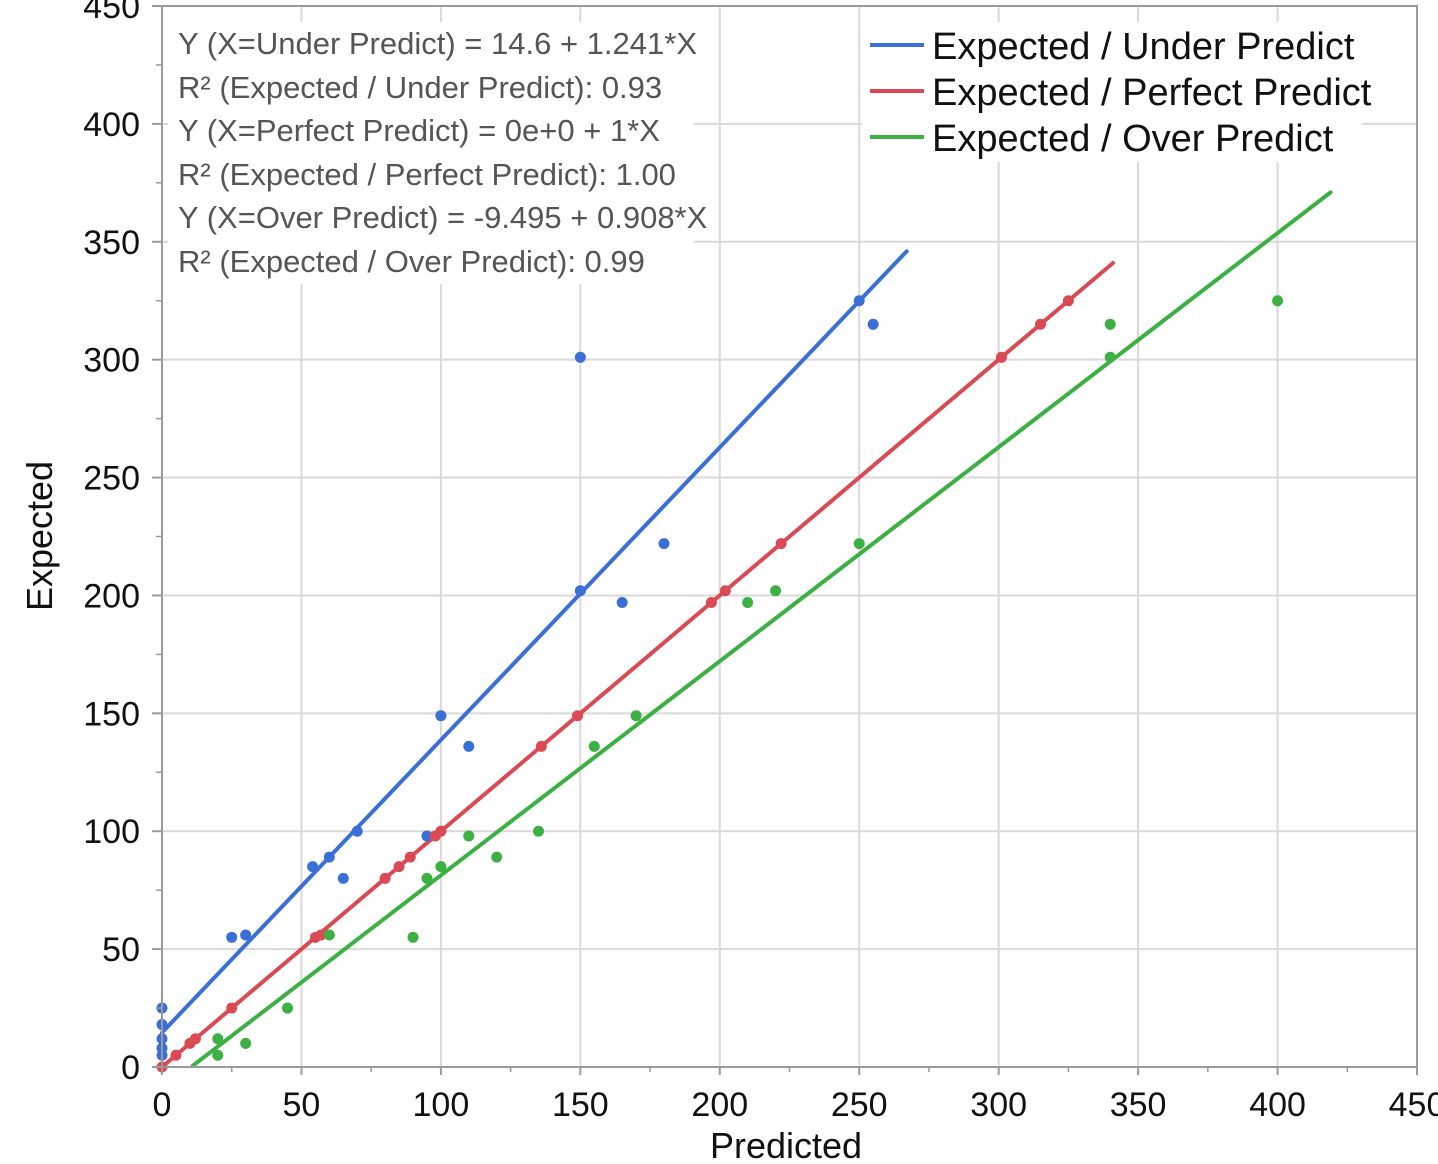 The height and width of the screenshot is (1164, 1438). I want to click on annotation-line: R² (Expected / Over Predict): 0.99, so click(411, 261).